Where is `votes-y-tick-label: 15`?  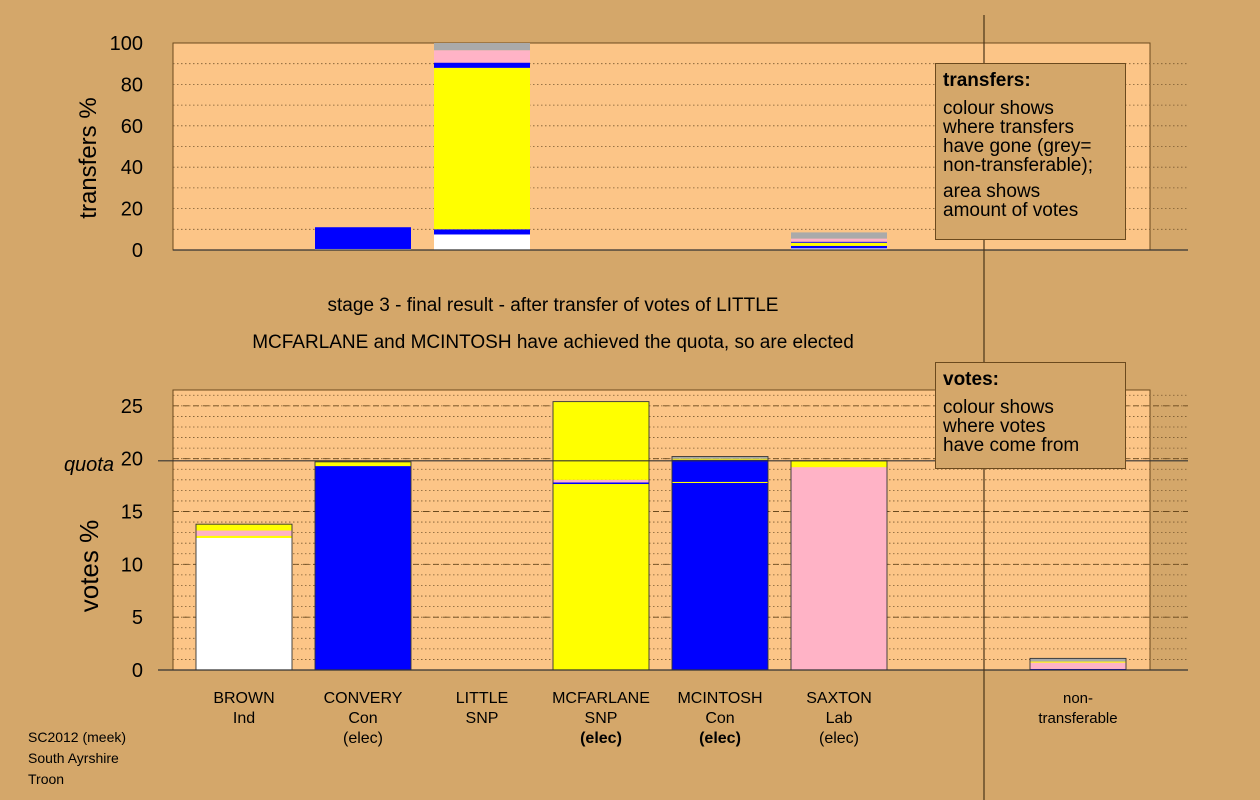 votes-y-tick-label: 15 is located at coordinates (132, 513).